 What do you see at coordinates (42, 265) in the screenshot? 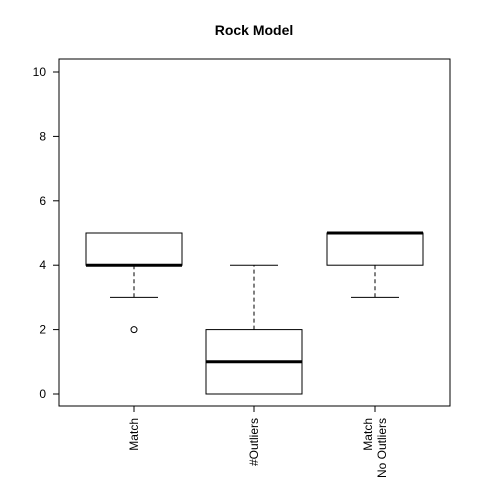
I see `y-tick-label-4: 4` at bounding box center [42, 265].